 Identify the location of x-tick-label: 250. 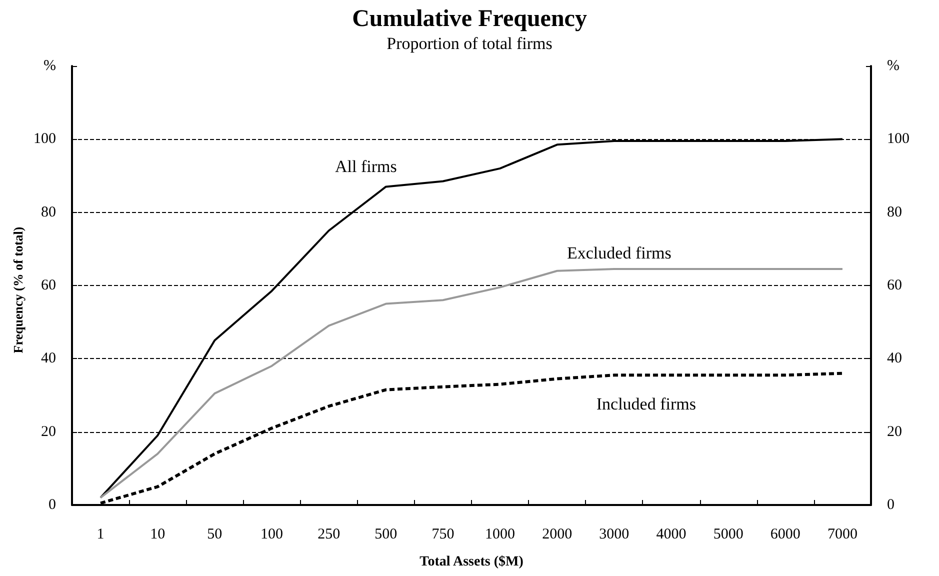
(329, 534).